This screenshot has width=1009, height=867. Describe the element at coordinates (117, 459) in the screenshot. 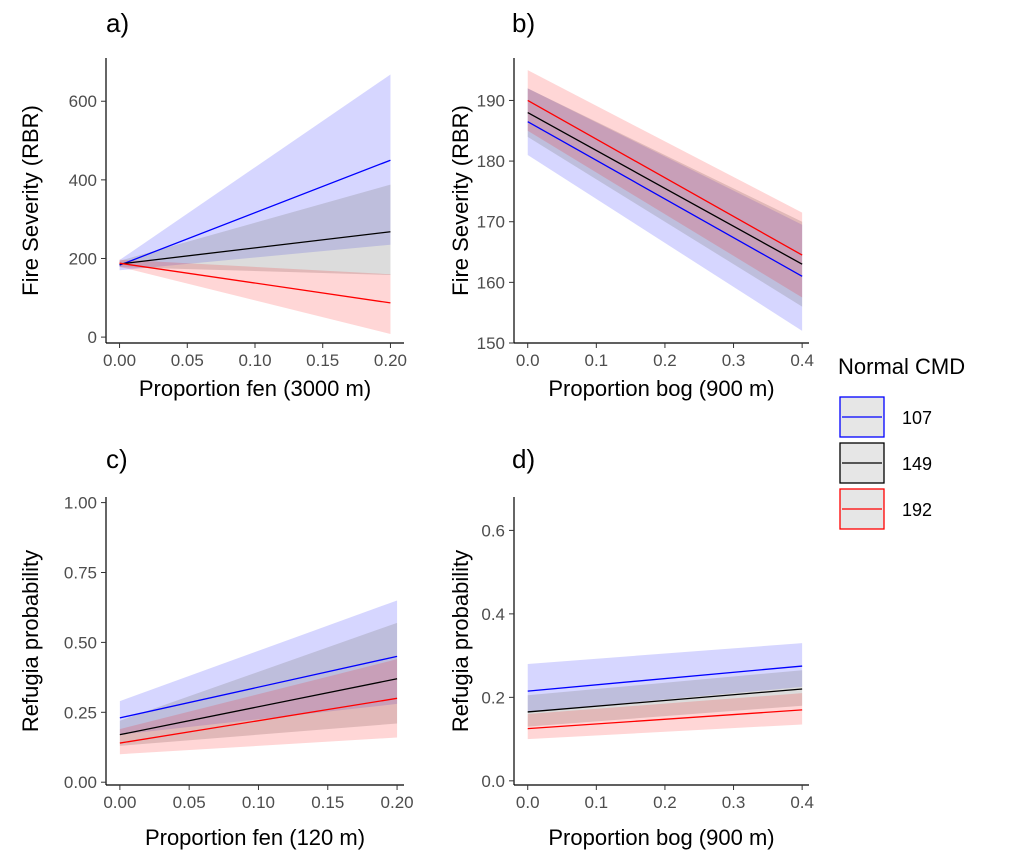

I see `panel-tag: c)` at that location.